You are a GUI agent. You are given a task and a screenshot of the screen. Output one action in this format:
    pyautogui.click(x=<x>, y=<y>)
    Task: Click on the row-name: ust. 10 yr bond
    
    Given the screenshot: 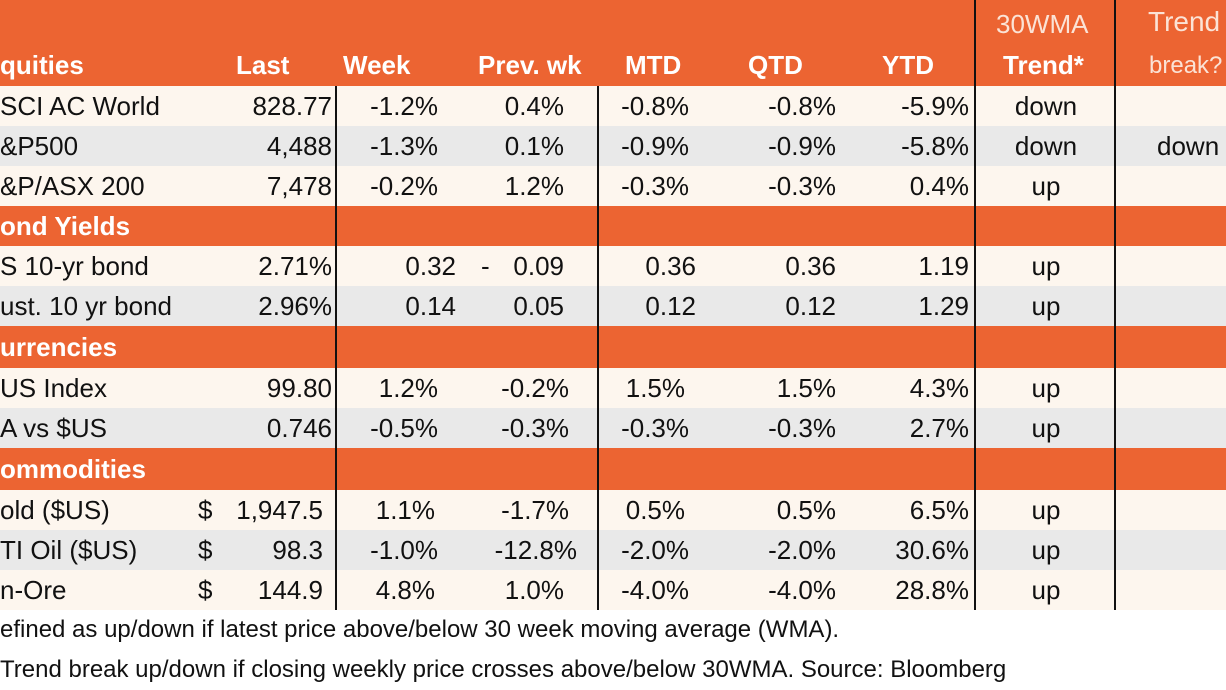 What is the action you would take?
    pyautogui.click(x=86, y=305)
    